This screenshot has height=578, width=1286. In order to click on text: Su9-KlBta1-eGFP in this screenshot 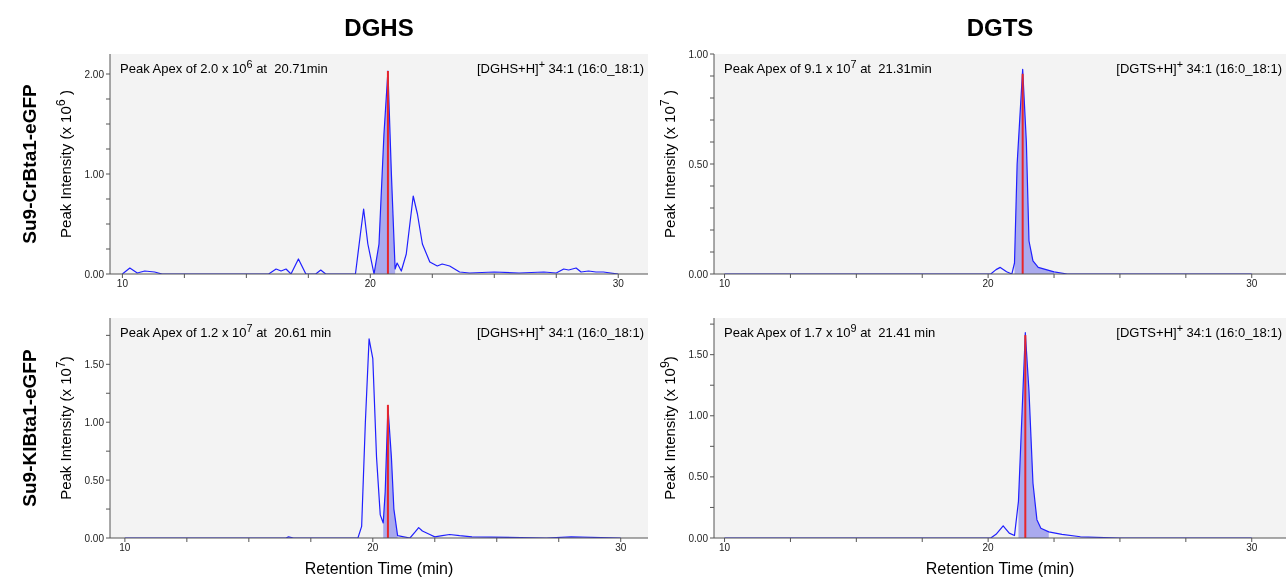, I will do `click(30, 428)`.